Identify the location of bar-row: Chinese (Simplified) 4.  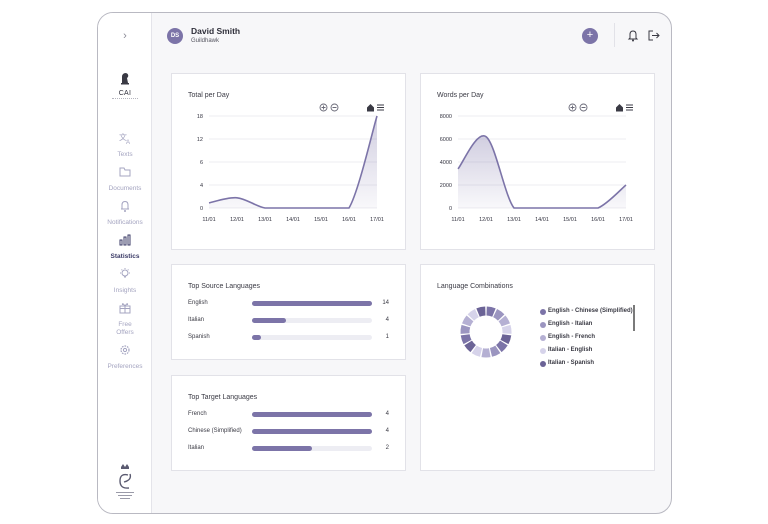
(288, 432).